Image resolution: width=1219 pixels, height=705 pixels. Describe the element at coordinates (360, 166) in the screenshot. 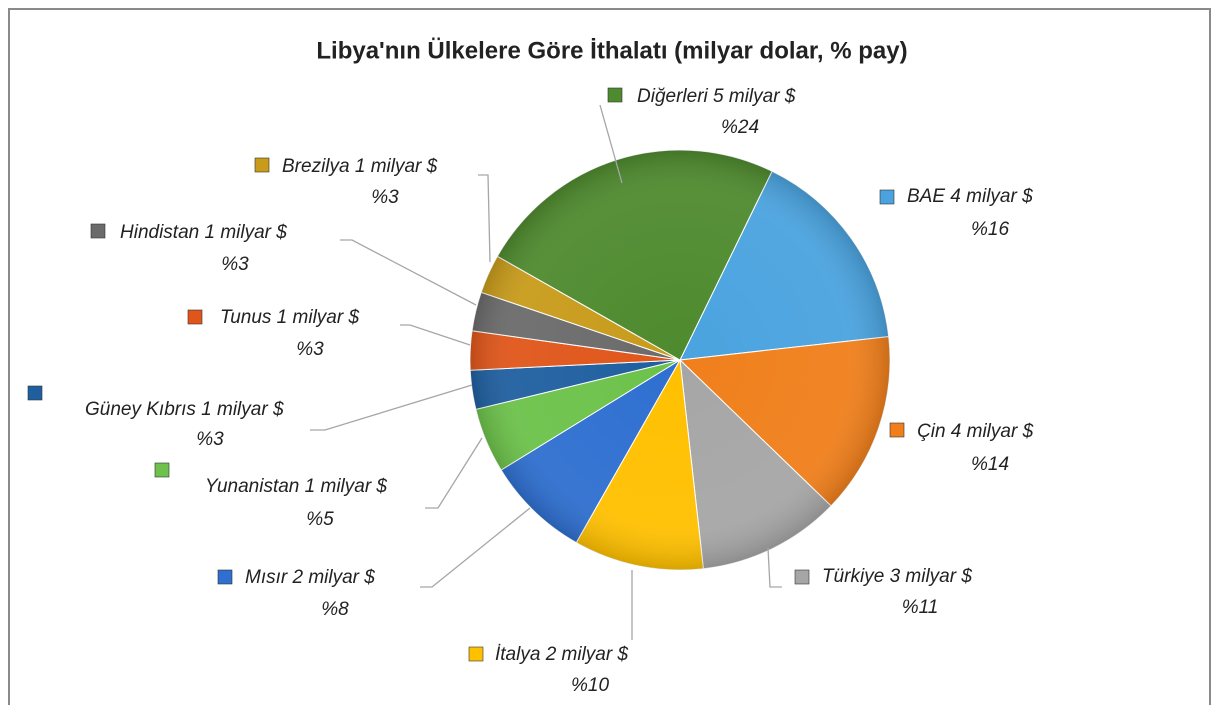

I see `slice-label: Brezilya 1 milyar $` at that location.